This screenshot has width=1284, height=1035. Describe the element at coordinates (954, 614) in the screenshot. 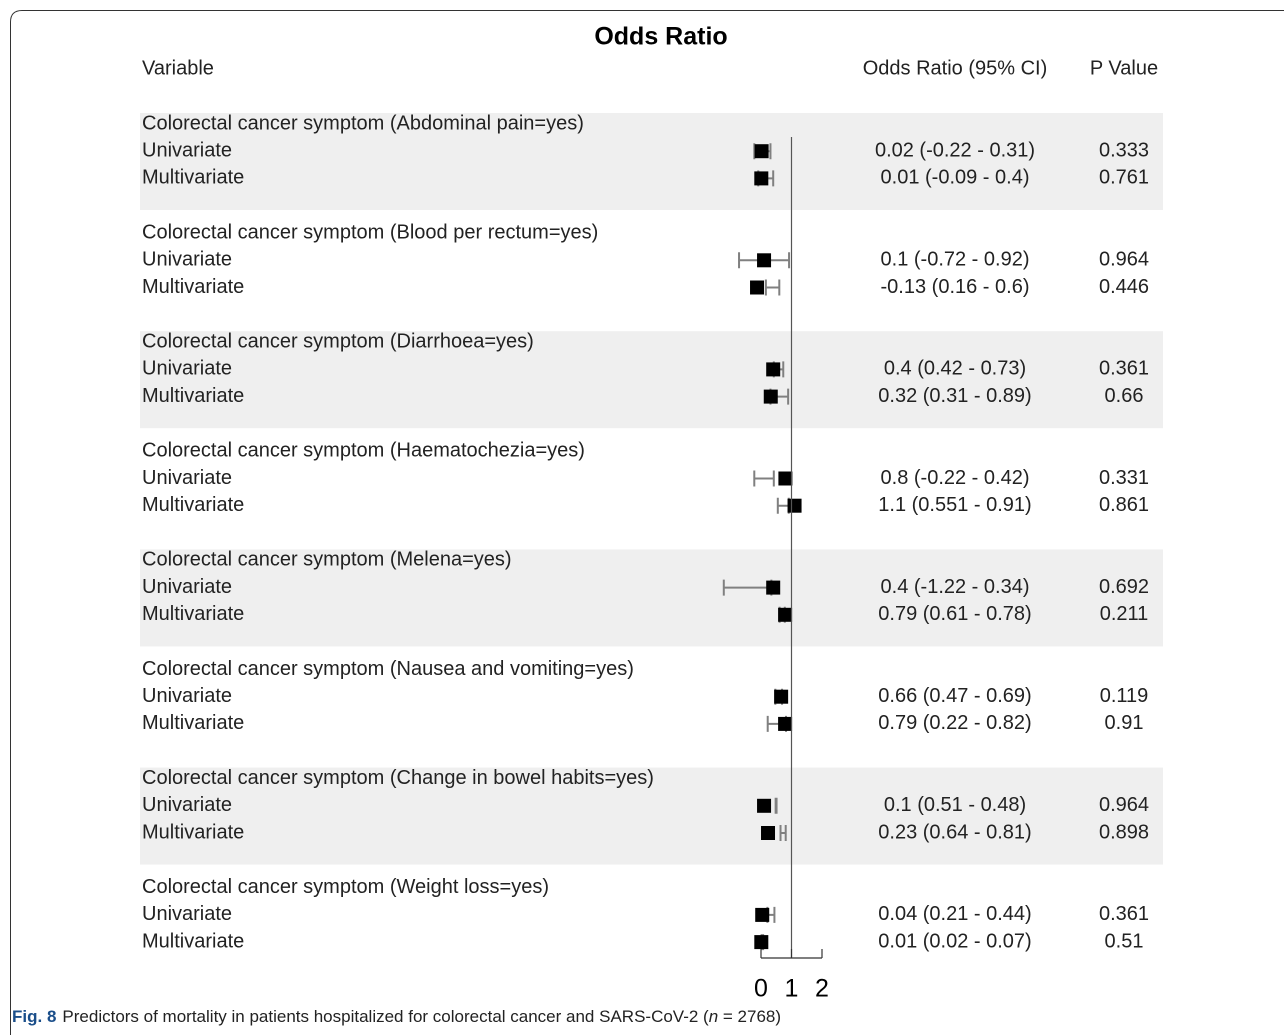

I see `ci-label: 0.79 (0.61 - 0.78)` at that location.